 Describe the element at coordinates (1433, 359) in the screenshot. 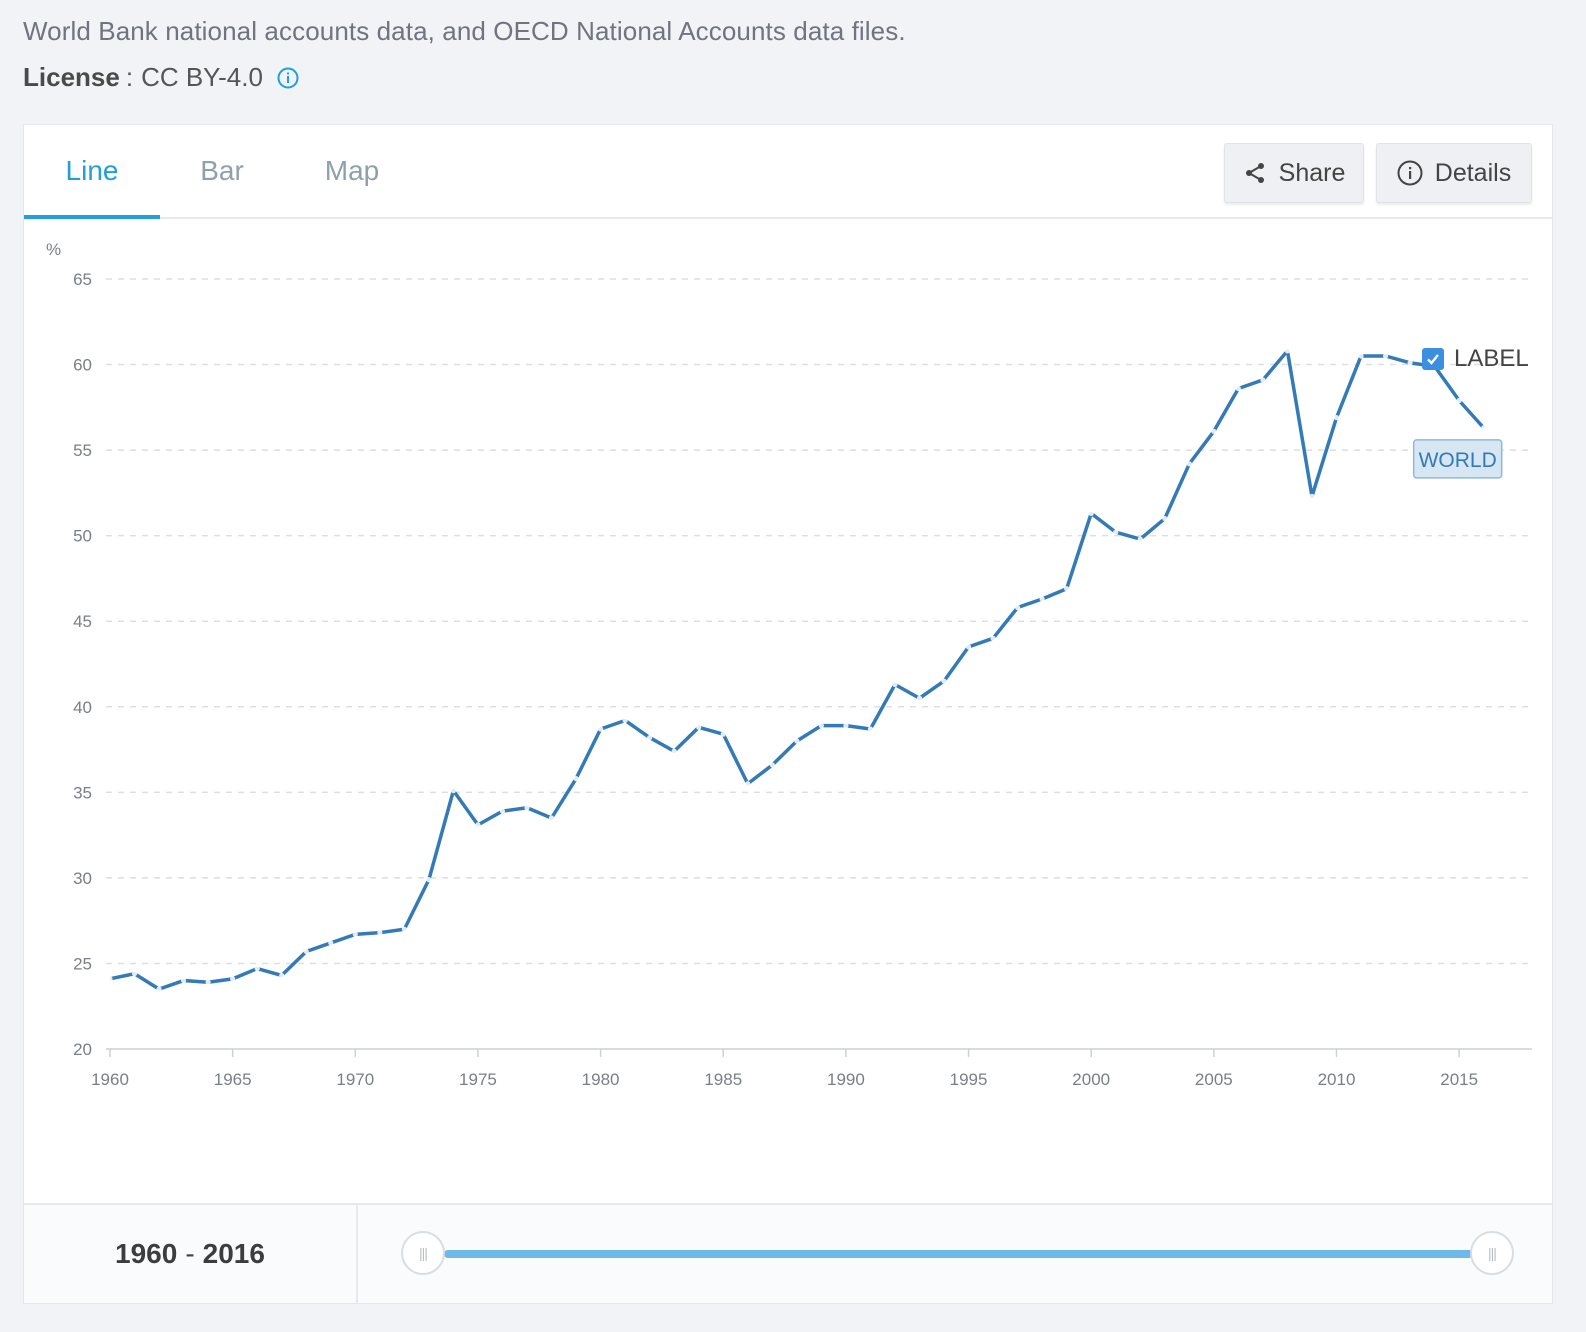

I see `checkbox-checked-icon` at that location.